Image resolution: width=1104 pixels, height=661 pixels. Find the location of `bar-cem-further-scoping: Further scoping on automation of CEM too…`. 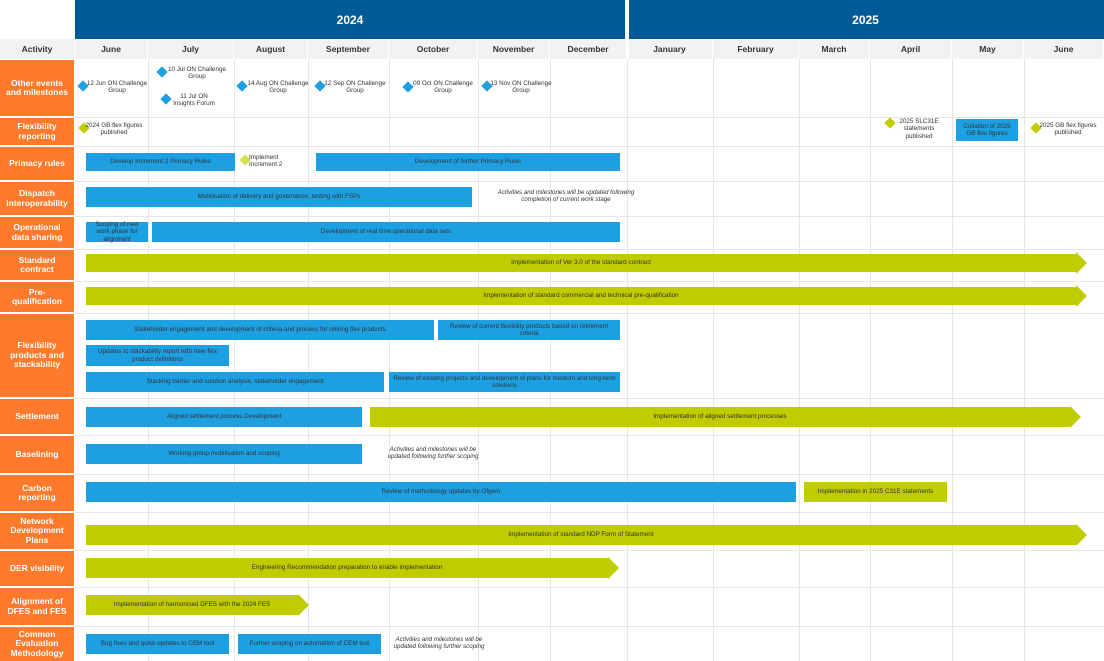

bar-cem-further-scoping: Further scoping on automation of CEM too… is located at coordinates (309, 644).